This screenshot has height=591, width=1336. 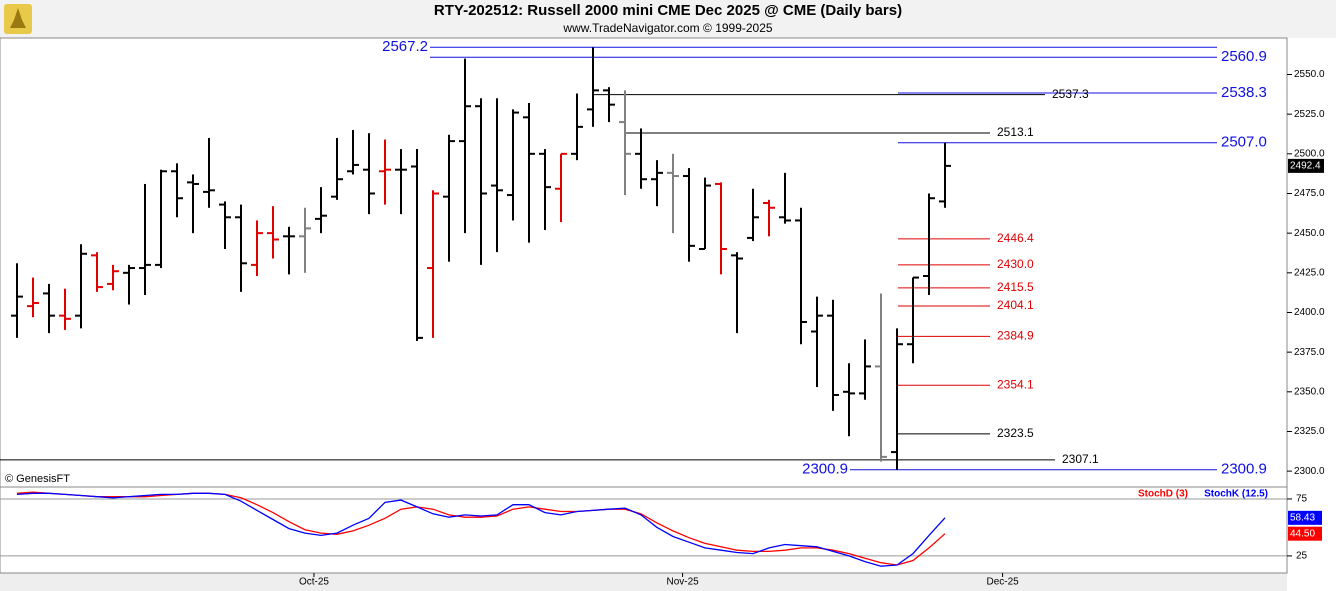 I want to click on x-tick-label: Oct-25, so click(x=314, y=582).